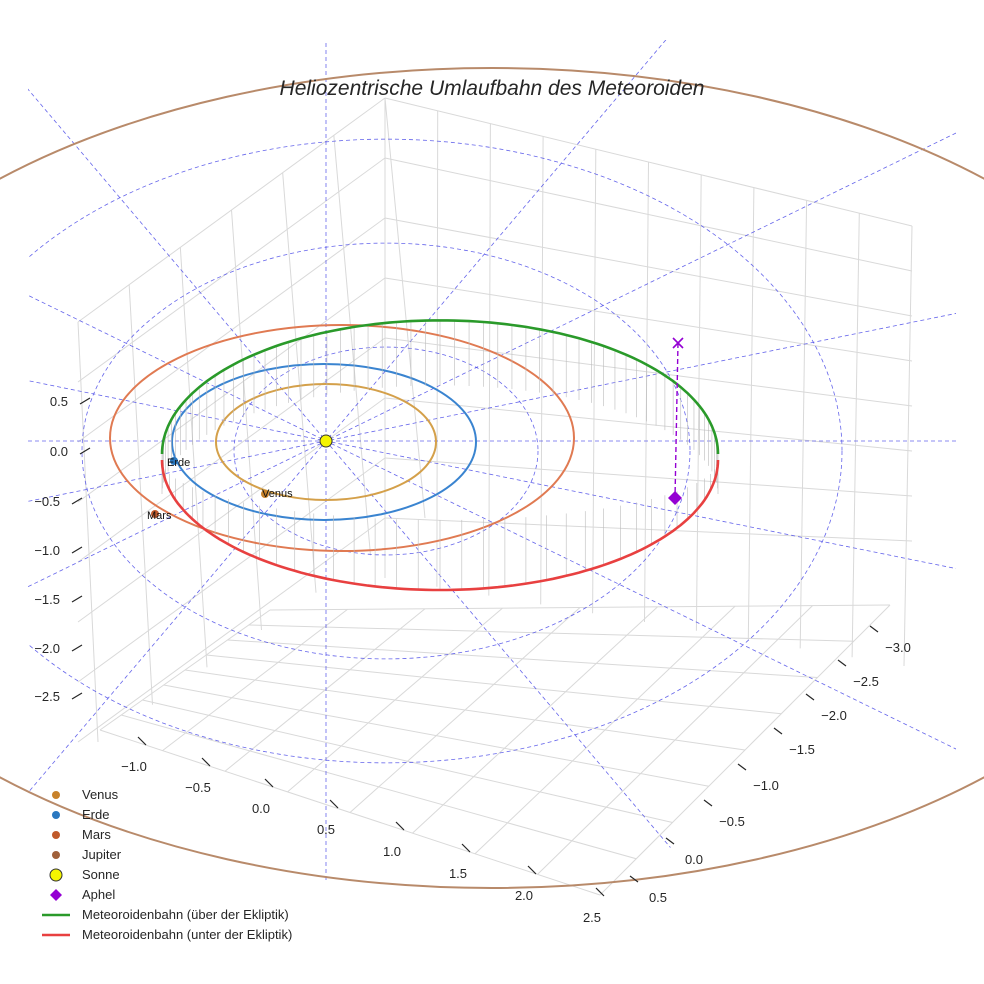 This screenshot has height=984, width=984. What do you see at coordinates (766, 785) in the screenshot?
I see `y-tick-label: −1.0` at bounding box center [766, 785].